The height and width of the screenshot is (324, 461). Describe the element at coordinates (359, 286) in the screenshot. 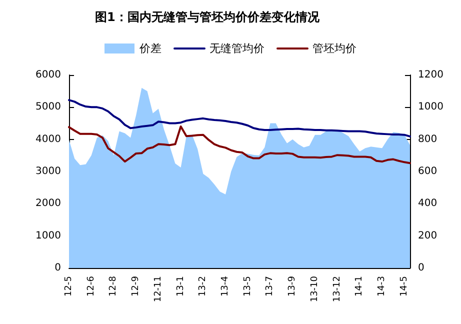

I see `x-tick-label: 14-1` at that location.